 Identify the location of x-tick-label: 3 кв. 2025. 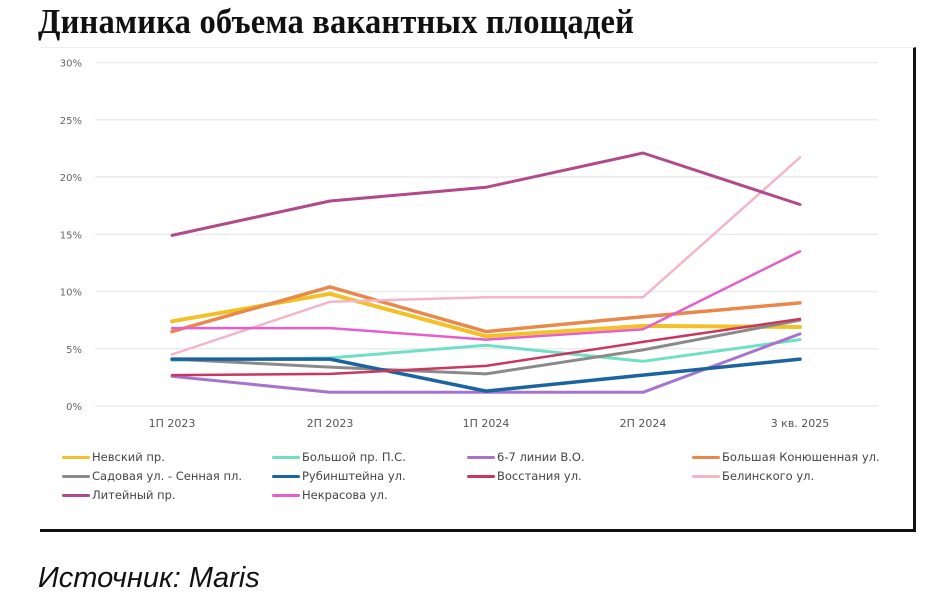
(800, 423).